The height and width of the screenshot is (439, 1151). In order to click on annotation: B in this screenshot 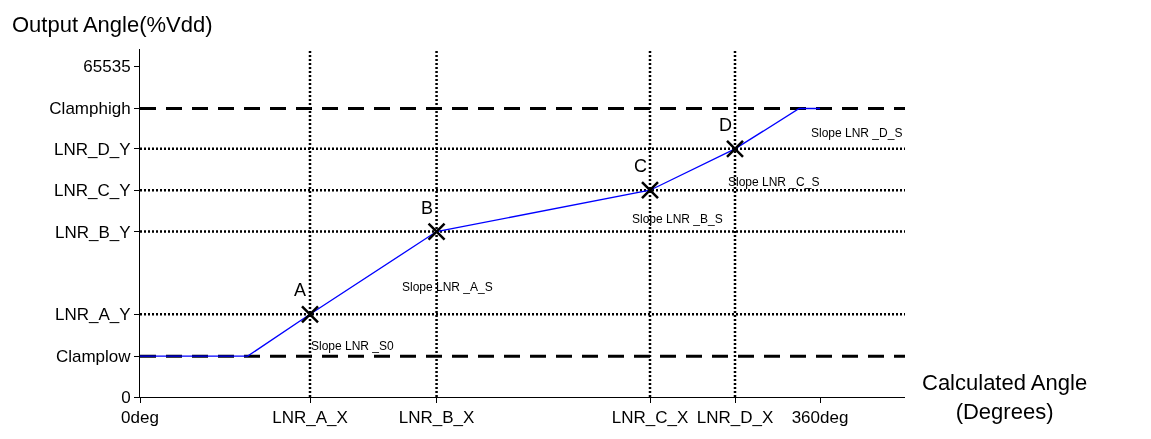, I will do `click(427, 208)`.